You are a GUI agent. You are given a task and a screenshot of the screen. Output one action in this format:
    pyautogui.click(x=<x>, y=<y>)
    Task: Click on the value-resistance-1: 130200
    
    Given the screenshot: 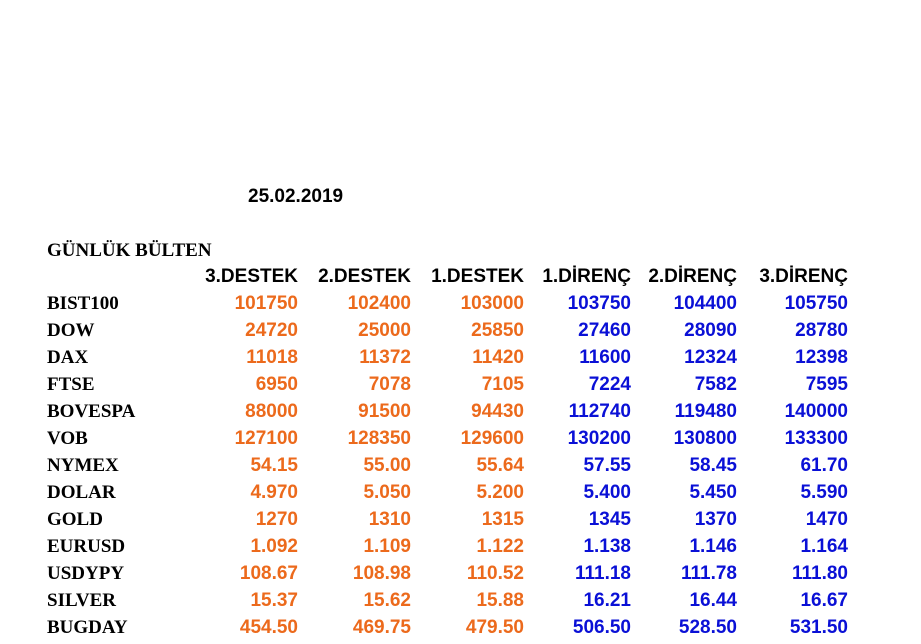 What is the action you would take?
    pyautogui.click(x=599, y=438)
    